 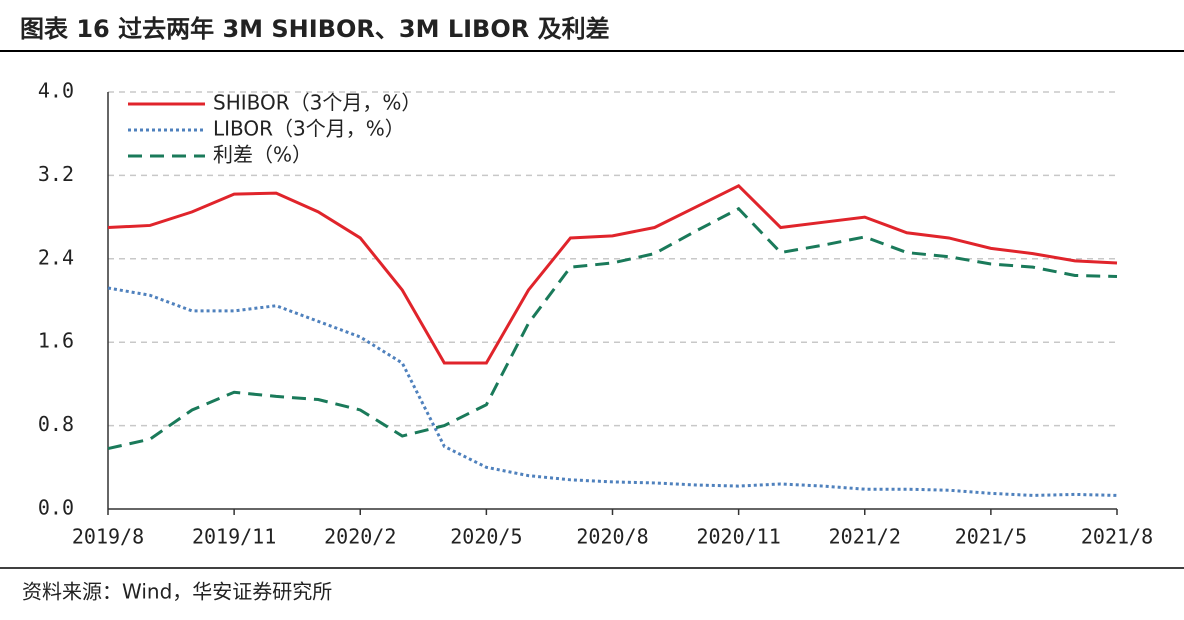 I want to click on legend-label: 利差（%）, so click(x=262, y=155).